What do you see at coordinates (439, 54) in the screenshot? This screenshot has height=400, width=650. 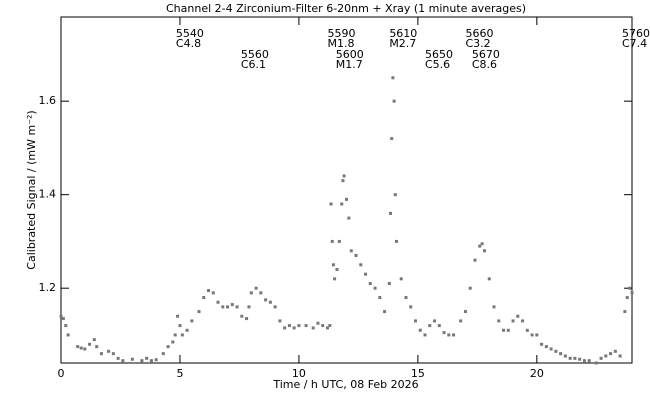 I see `flare-id: 5650` at bounding box center [439, 54].